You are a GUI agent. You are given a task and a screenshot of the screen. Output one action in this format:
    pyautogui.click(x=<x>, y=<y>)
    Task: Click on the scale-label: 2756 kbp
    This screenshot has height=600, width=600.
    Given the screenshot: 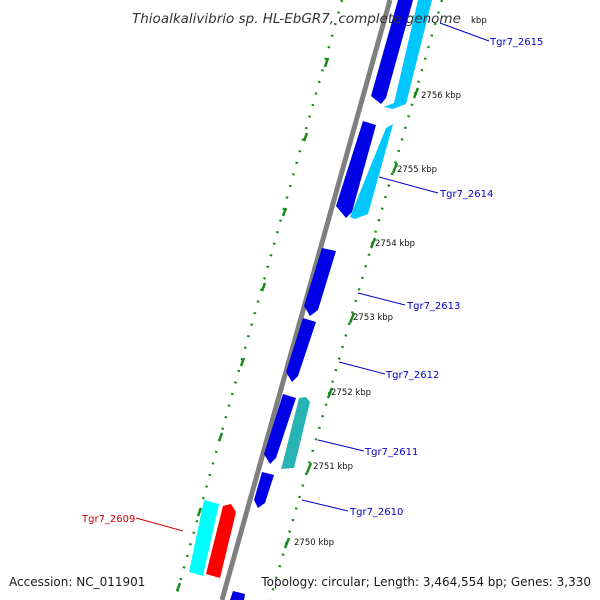 What is the action you would take?
    pyautogui.click(x=441, y=96)
    